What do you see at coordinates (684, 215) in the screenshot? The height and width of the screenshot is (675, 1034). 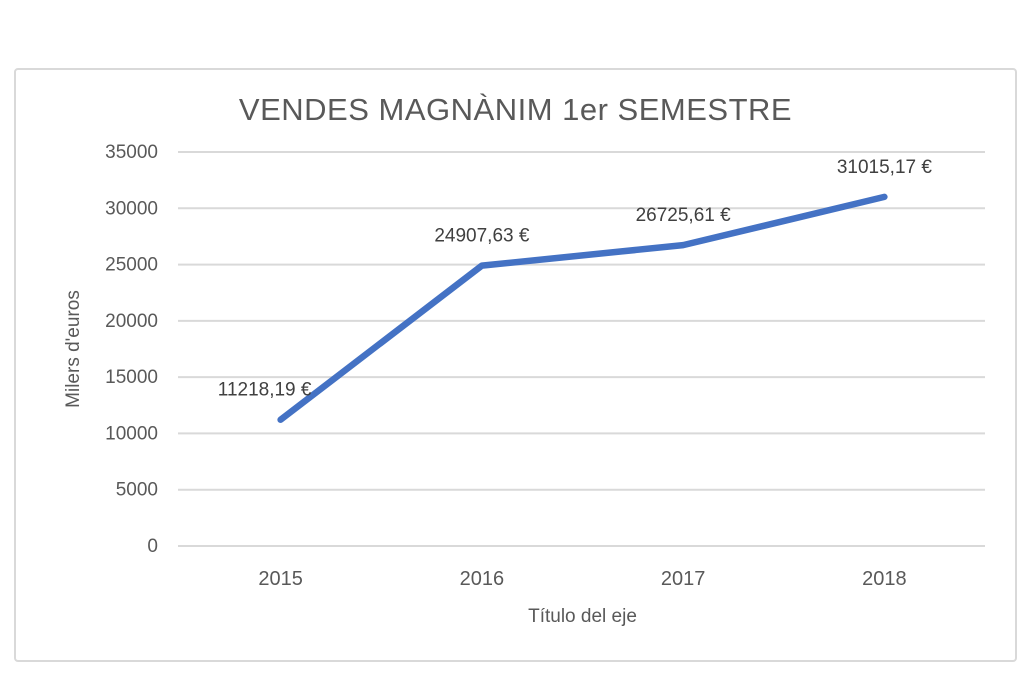 I see `data-label: 26725,61 €` at bounding box center [684, 215].